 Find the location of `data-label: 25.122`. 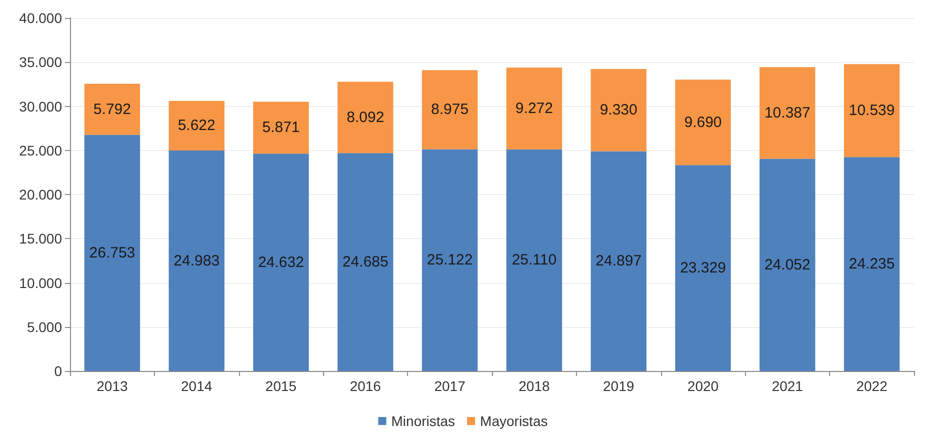

data-label: 25.122 is located at coordinates (449, 260).